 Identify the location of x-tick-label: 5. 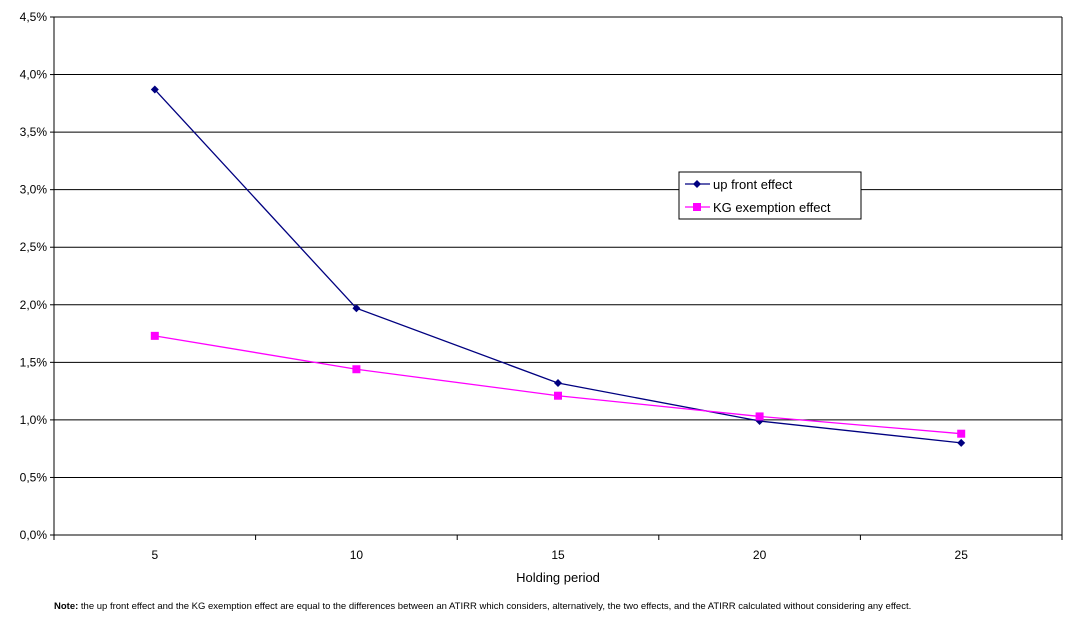
(154, 555).